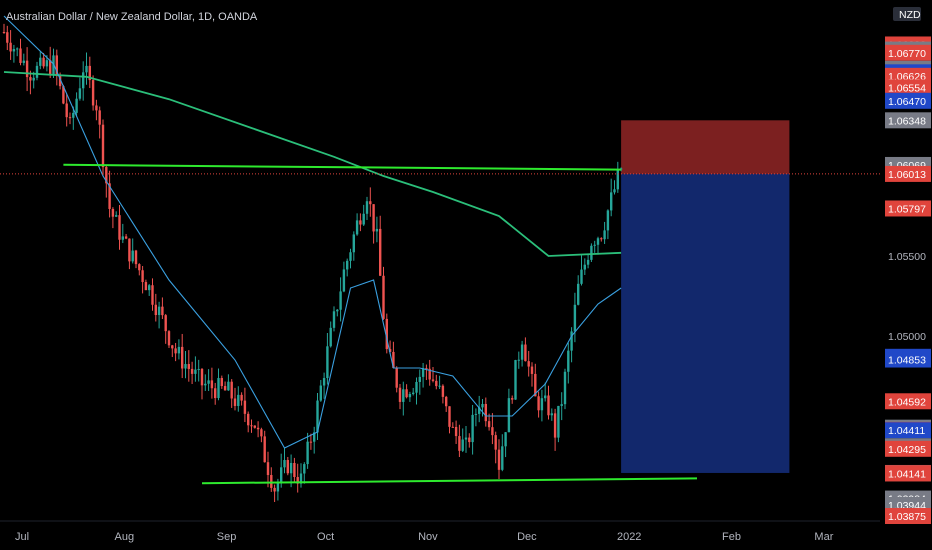 The height and width of the screenshot is (550, 932). I want to click on time-axis: Jul Aug Sep Oct Nov Dec 2022 Feb Mar, so click(440, 531).